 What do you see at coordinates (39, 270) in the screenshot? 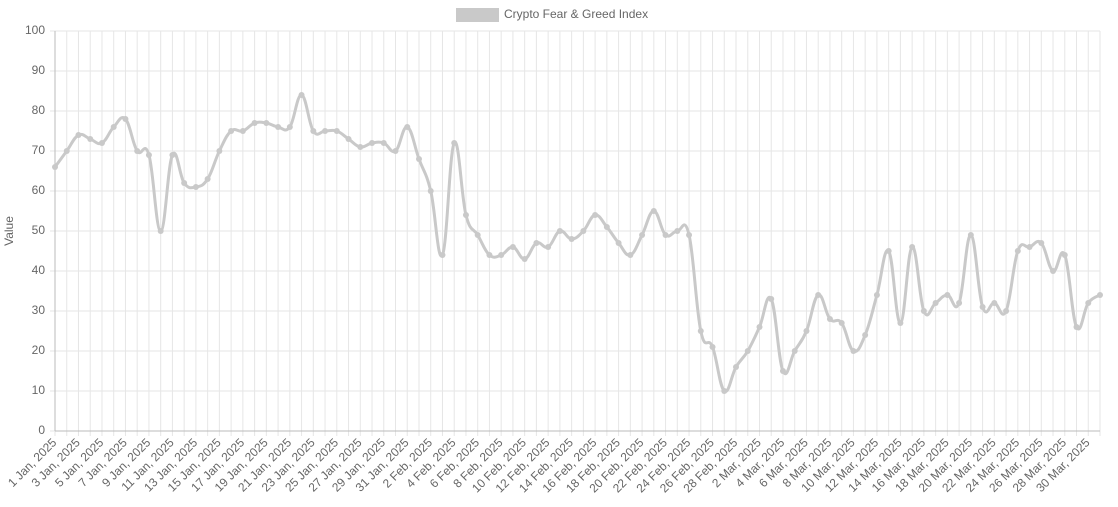
I see `y-tick-label: 40` at bounding box center [39, 270].